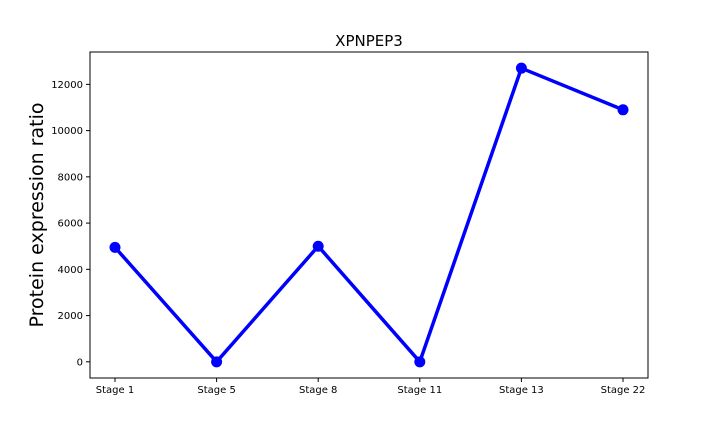 This screenshot has height=436, width=720. Describe the element at coordinates (67, 85) in the screenshot. I see `y-tick-label: 12000` at that location.